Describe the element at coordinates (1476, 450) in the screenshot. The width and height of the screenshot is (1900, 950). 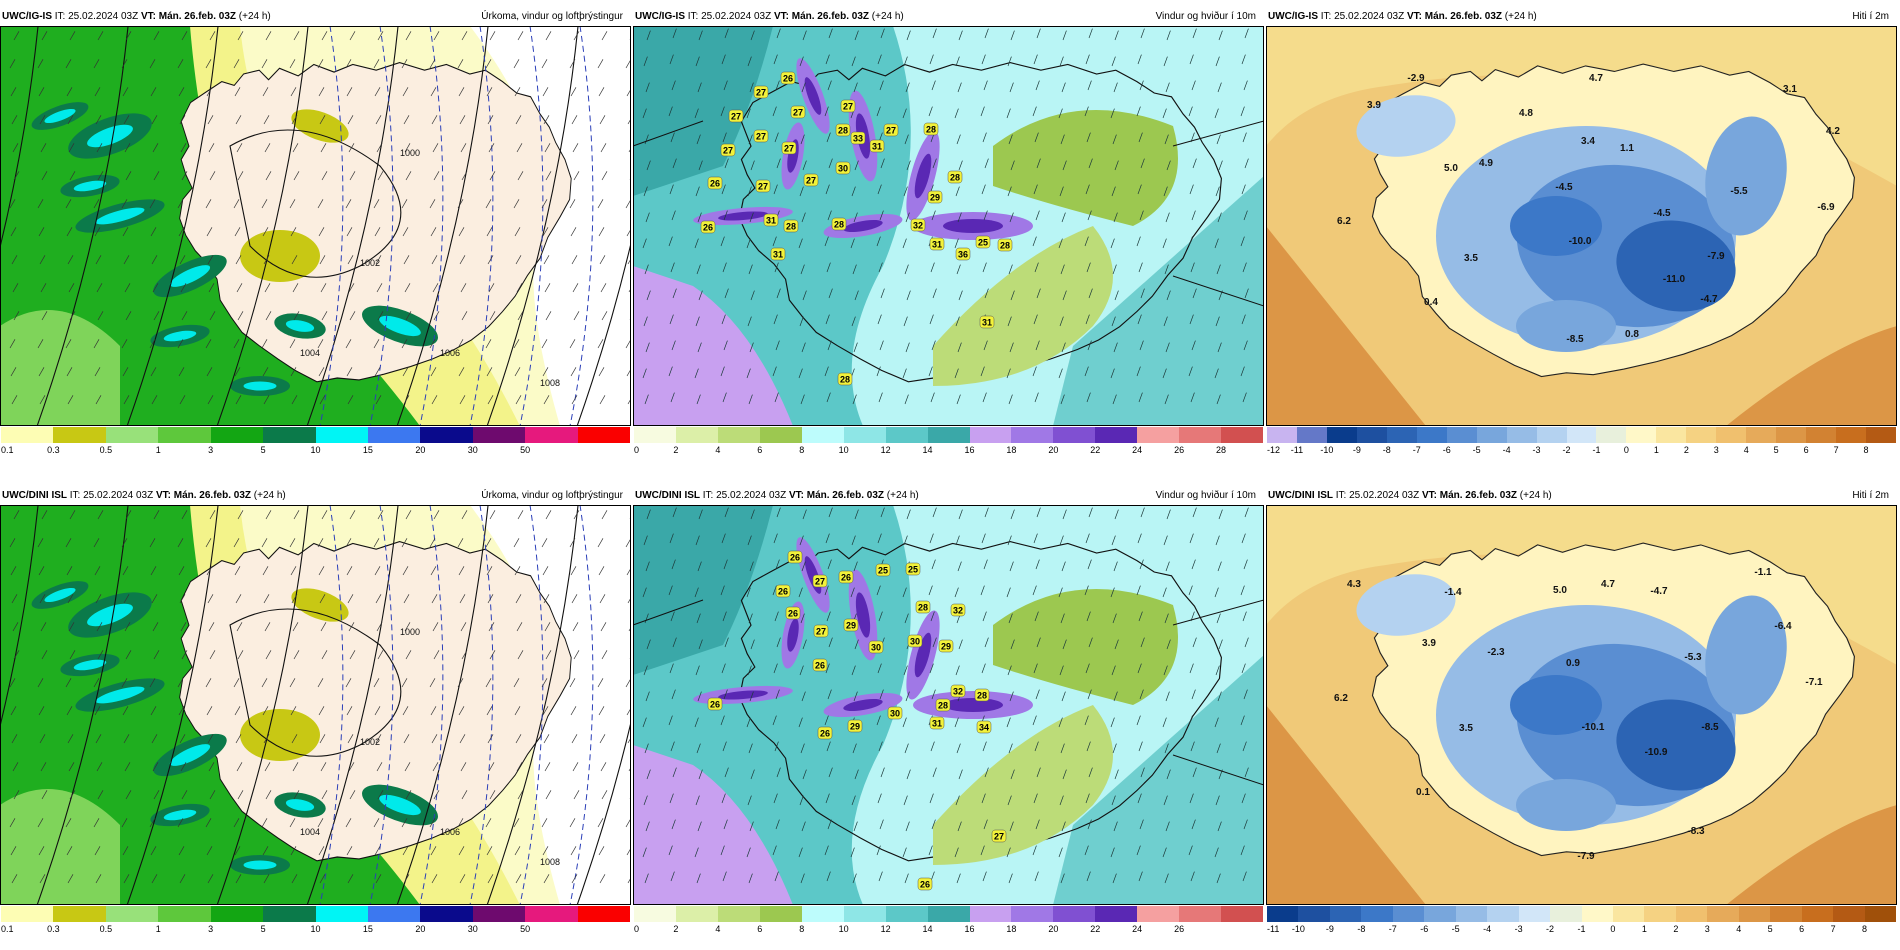
I see `colorbar-tick-label: -5` at that location.